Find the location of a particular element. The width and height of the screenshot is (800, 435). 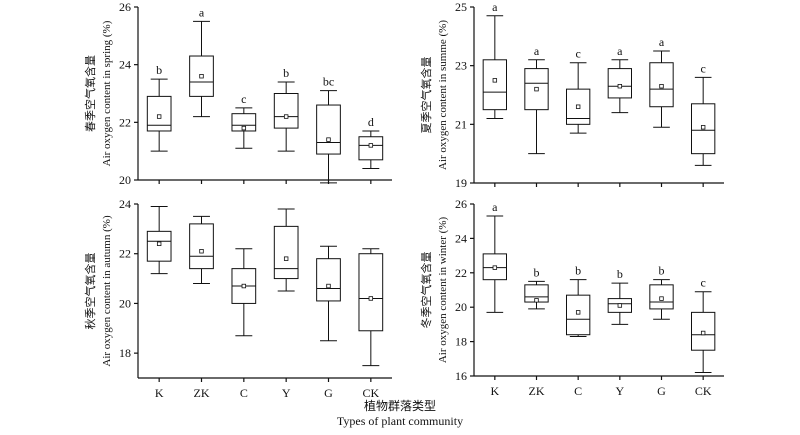

y-axis-title-english: Air oxygen content in winter (%) is located at coordinates (443, 290).